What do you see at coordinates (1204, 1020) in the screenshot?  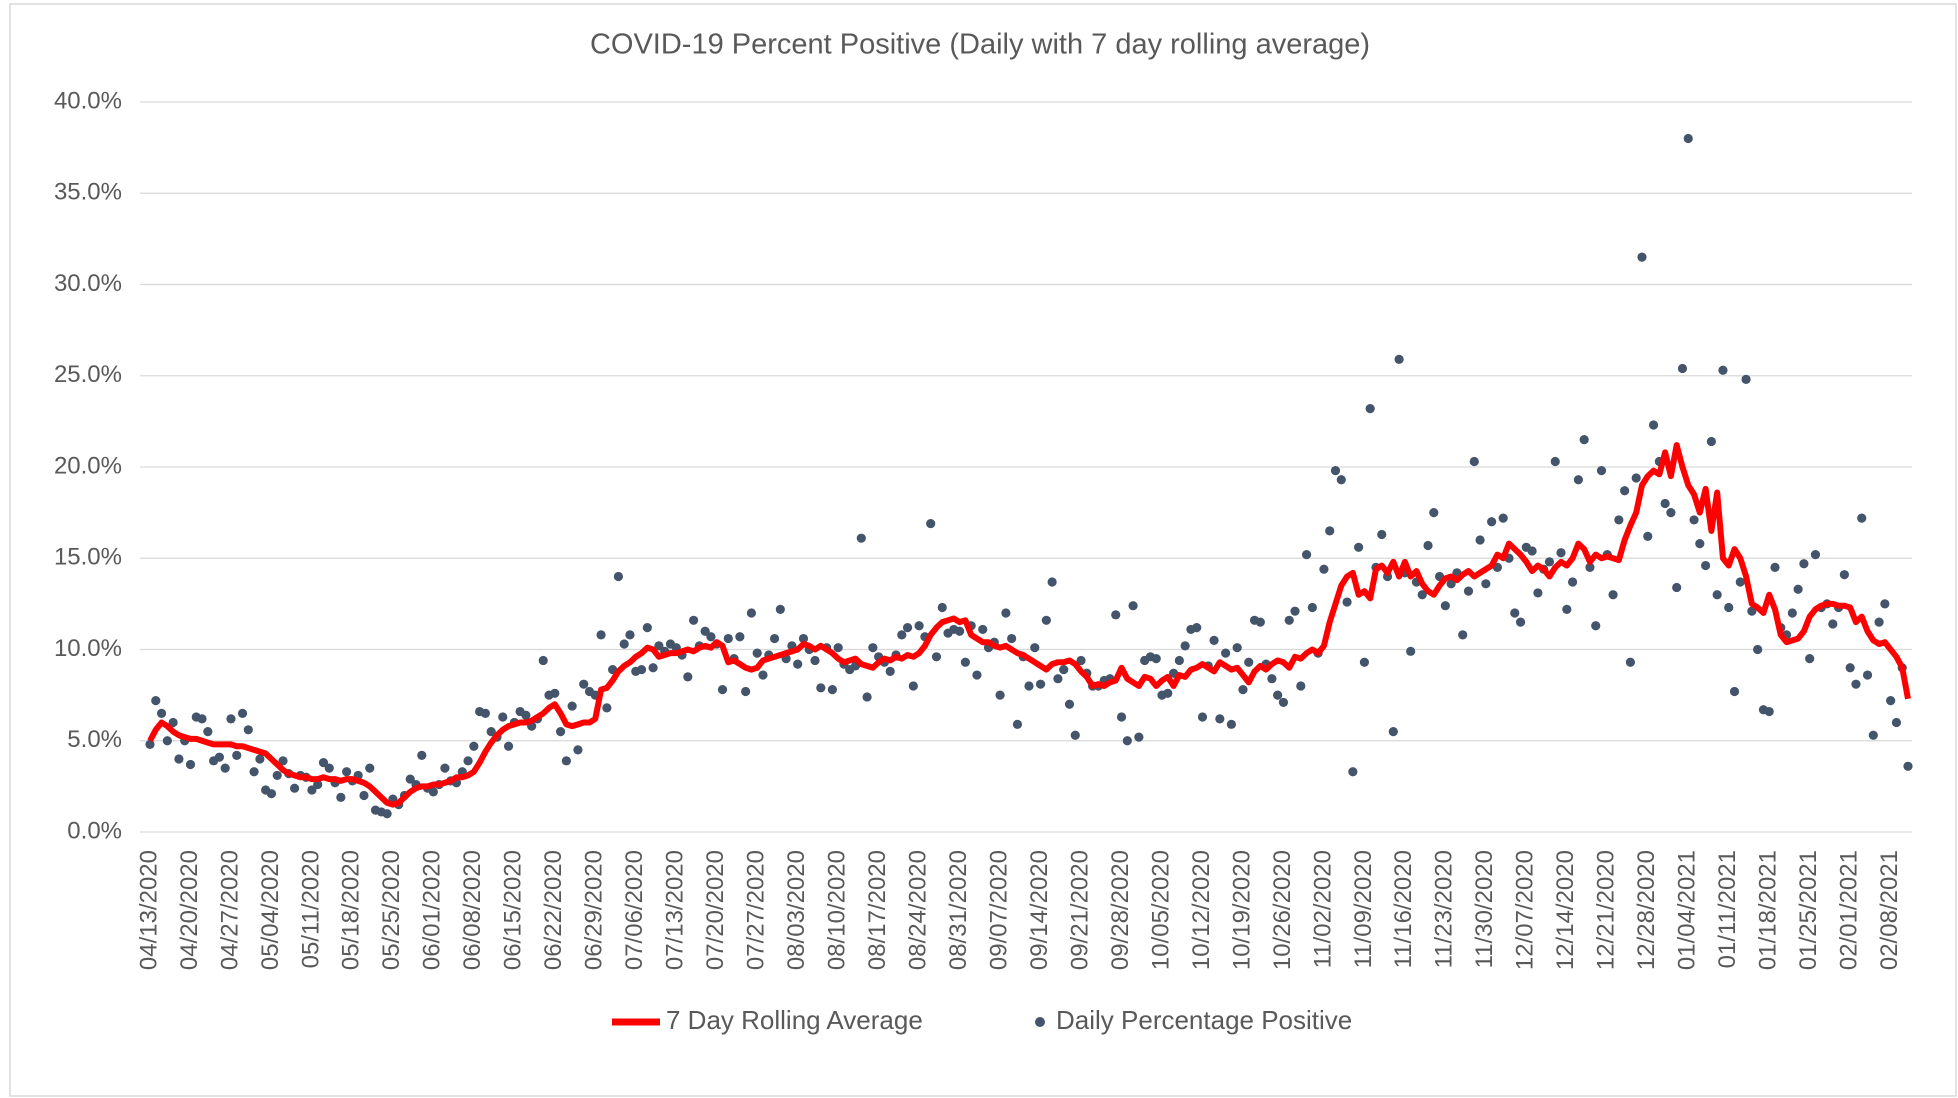 I see `legend-label: Daily Percentage Positive` at bounding box center [1204, 1020].